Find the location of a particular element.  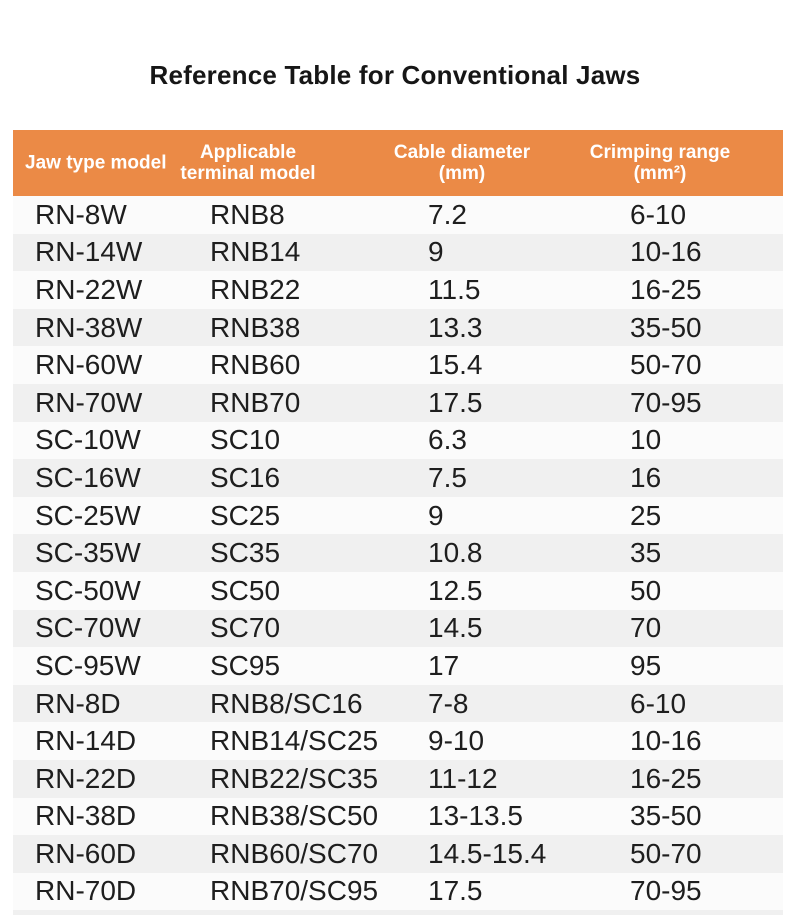

table-cell: RNB14/SC25 is located at coordinates (294, 741).